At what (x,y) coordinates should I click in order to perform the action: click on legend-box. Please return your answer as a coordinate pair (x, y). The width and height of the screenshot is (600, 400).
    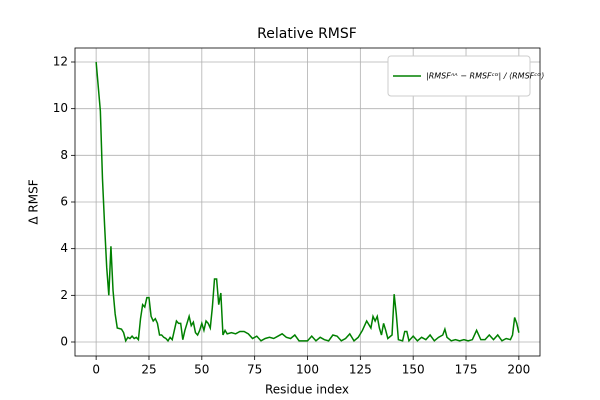
    Looking at the image, I should click on (459, 76).